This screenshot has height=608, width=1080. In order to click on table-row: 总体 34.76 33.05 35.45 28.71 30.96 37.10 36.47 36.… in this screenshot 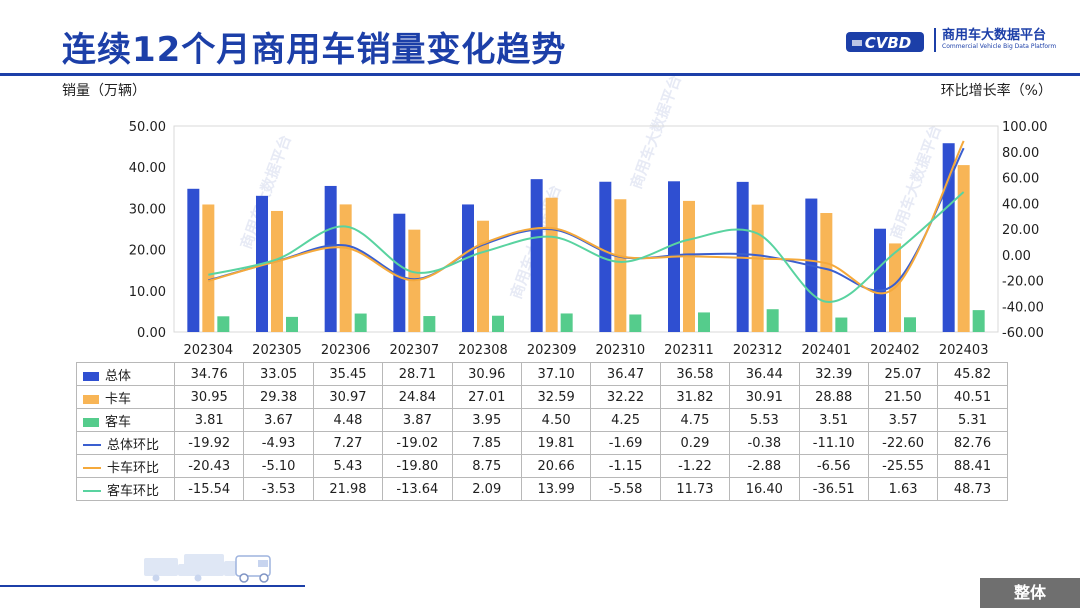, I will do `click(542, 374)`.